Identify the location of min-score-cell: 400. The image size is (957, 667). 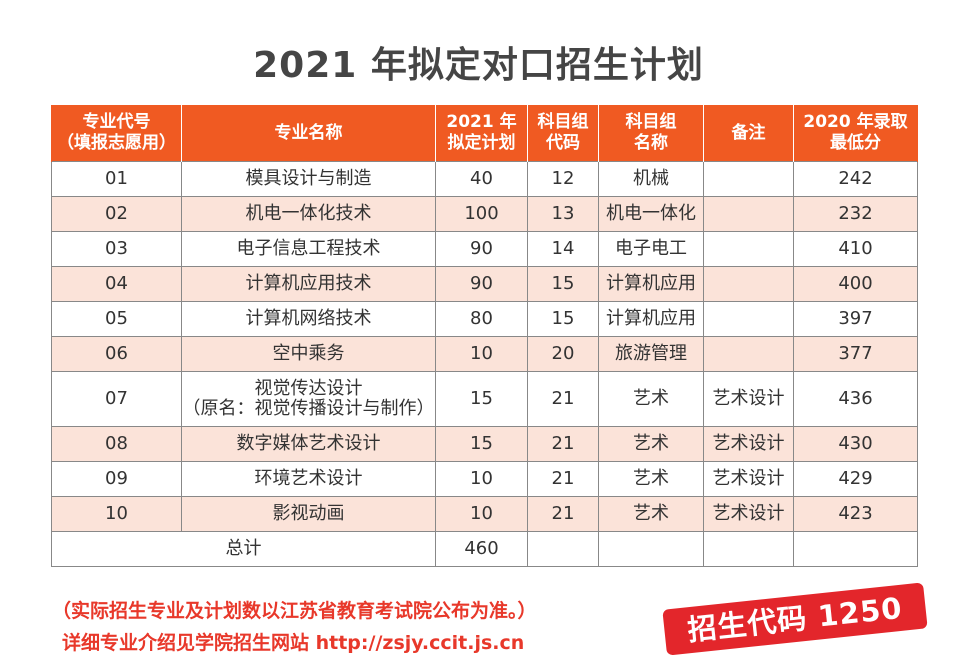
(855, 284).